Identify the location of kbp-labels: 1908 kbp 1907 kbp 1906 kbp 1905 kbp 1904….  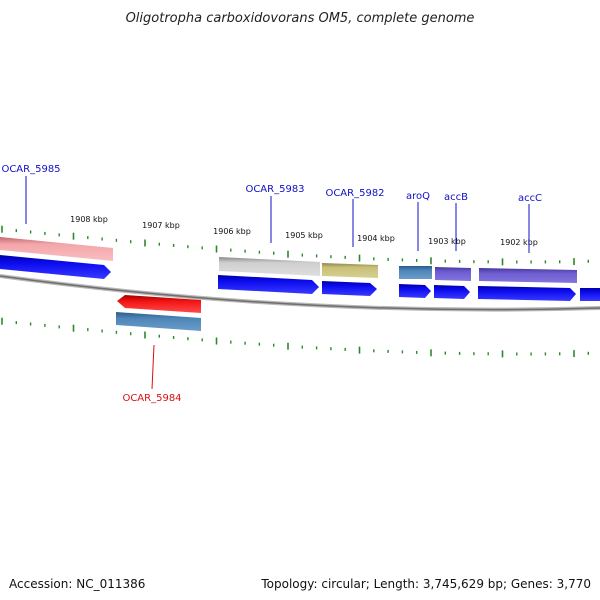
(304, 231).